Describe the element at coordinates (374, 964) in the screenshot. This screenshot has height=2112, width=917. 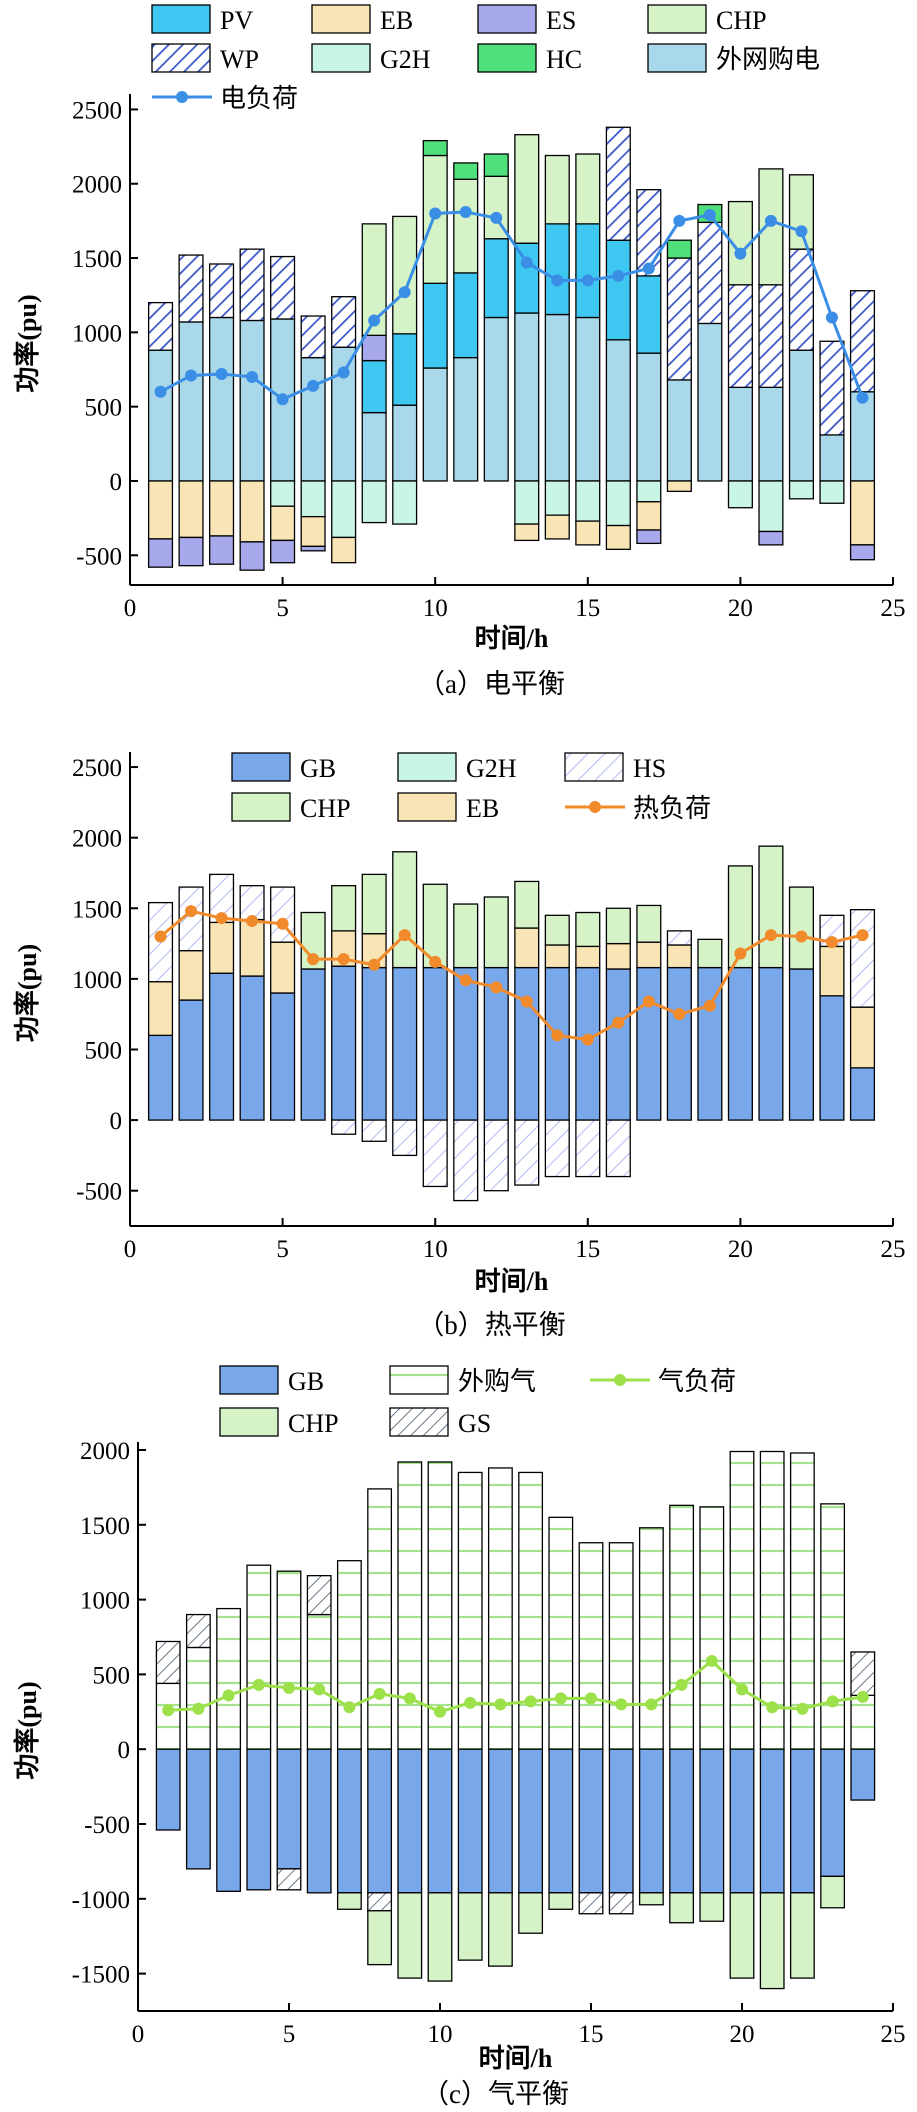
I see `load-point-h8` at that location.